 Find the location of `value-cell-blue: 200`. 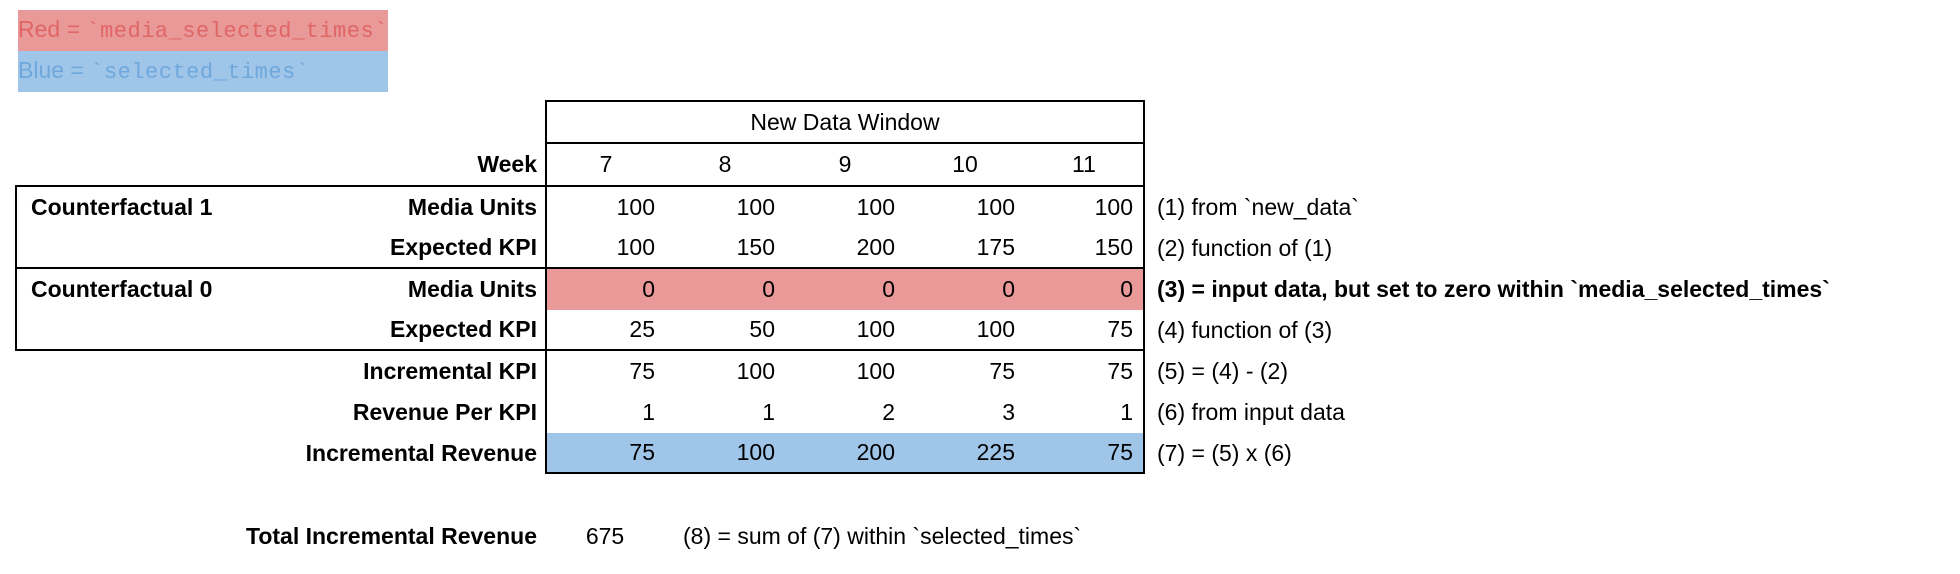

value-cell-blue: 200 is located at coordinates (845, 453).